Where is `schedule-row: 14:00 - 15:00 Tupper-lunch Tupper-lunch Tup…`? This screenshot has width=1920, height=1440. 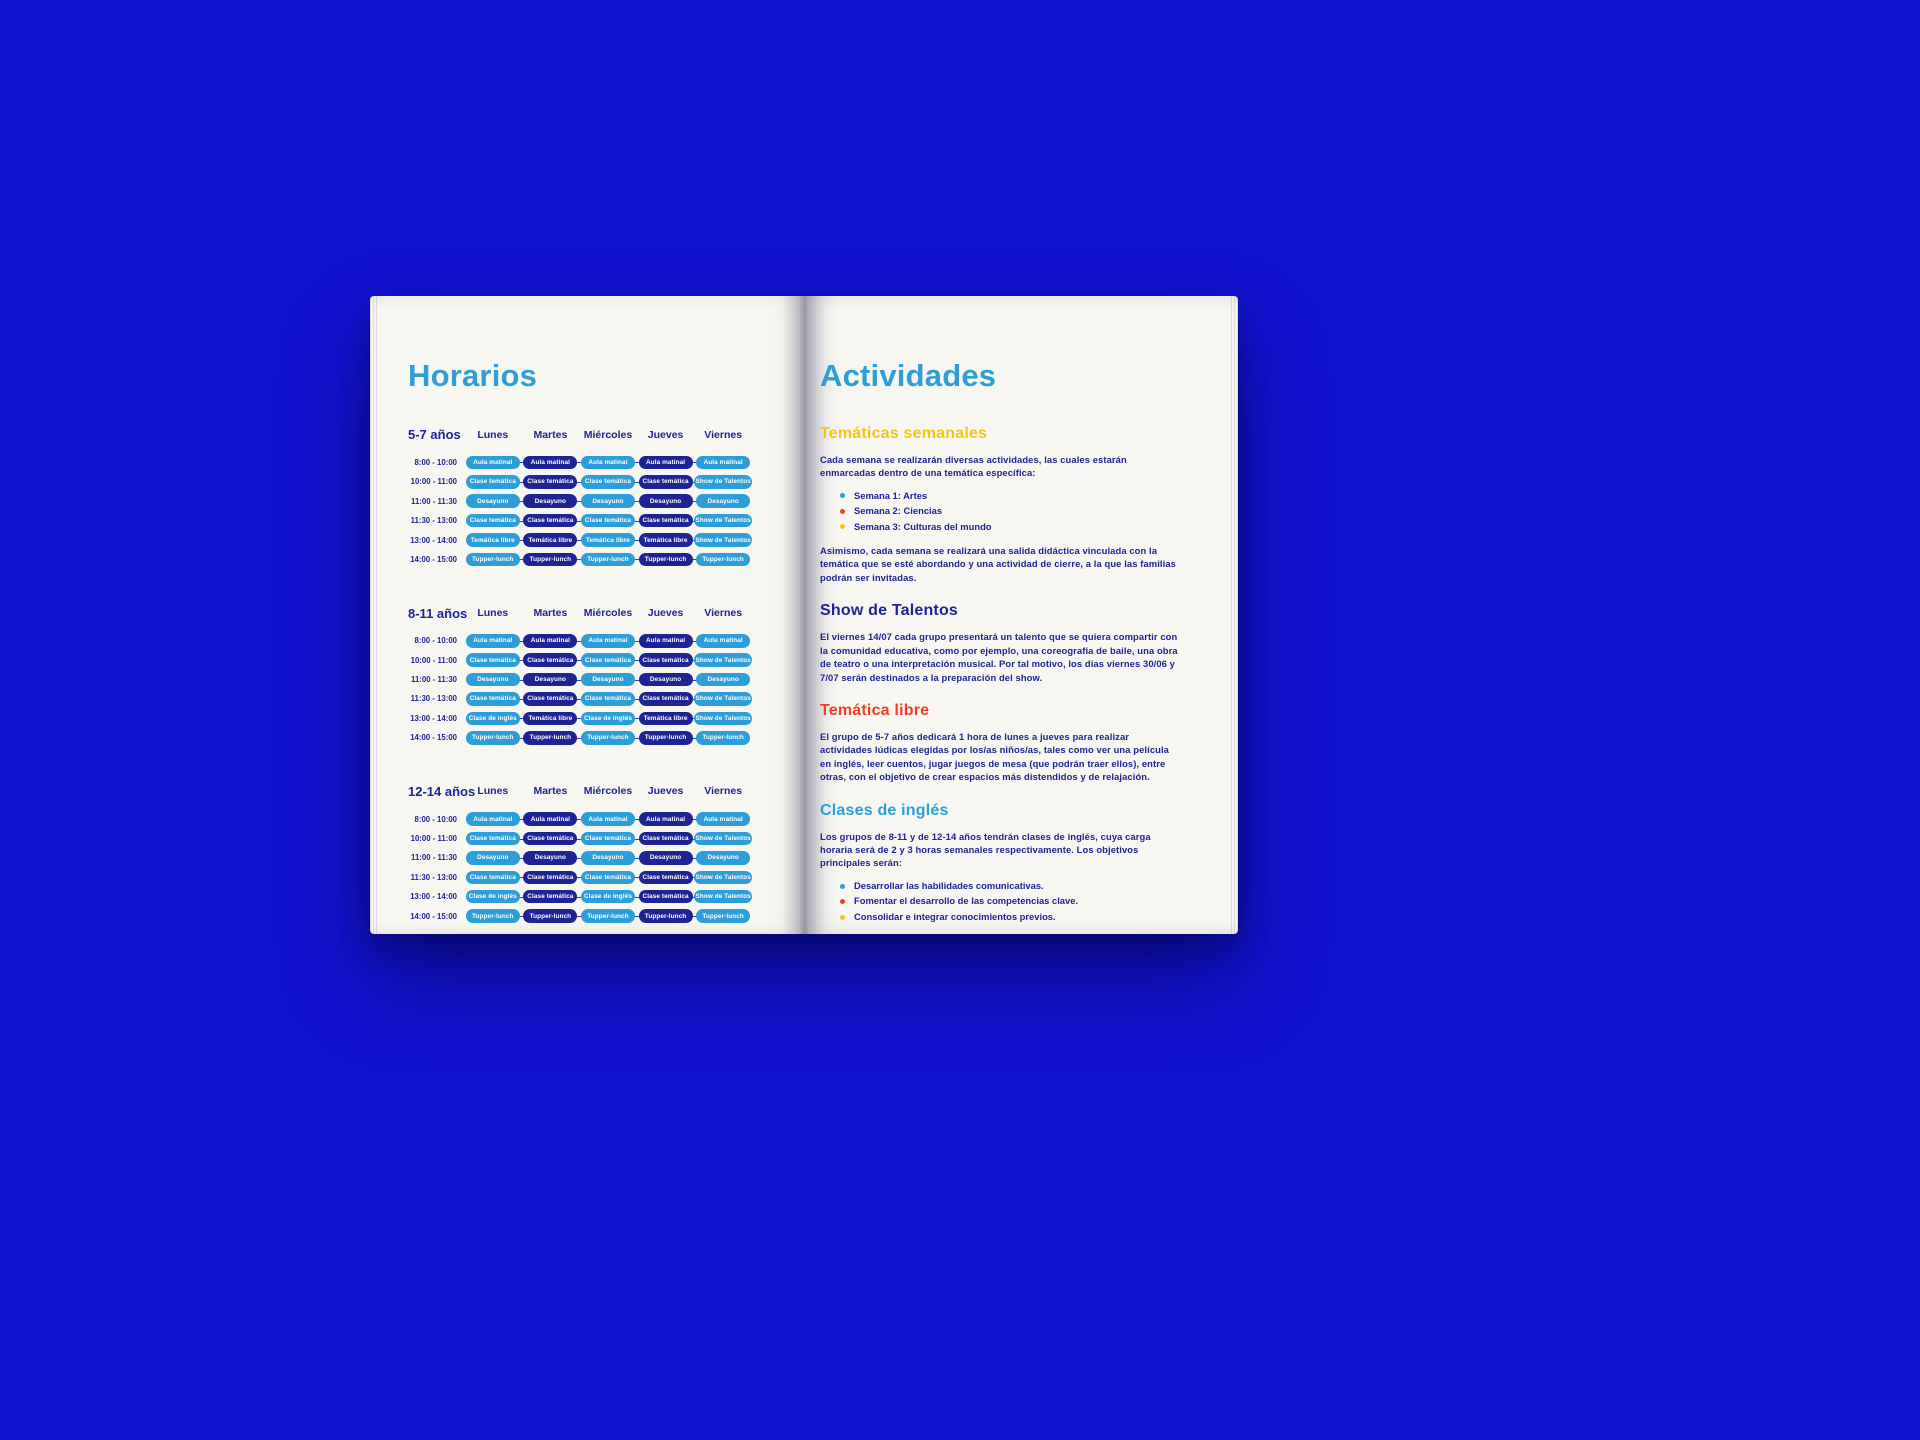
schedule-row: 14:00 - 15:00 Tupper-lunch Tupper-lunch Tup… is located at coordinates (593, 915).